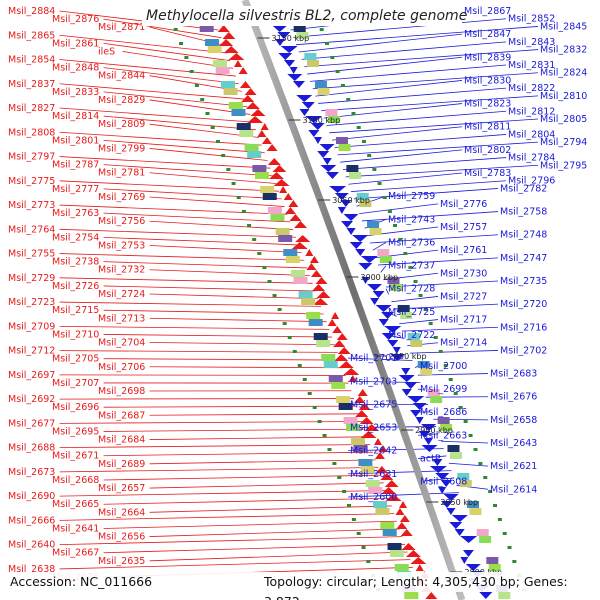 This screenshot has height=600, width=600. What do you see at coordinates (75, 43) in the screenshot?
I see `gene-label-forward: Msil_2861` at bounding box center [75, 43].